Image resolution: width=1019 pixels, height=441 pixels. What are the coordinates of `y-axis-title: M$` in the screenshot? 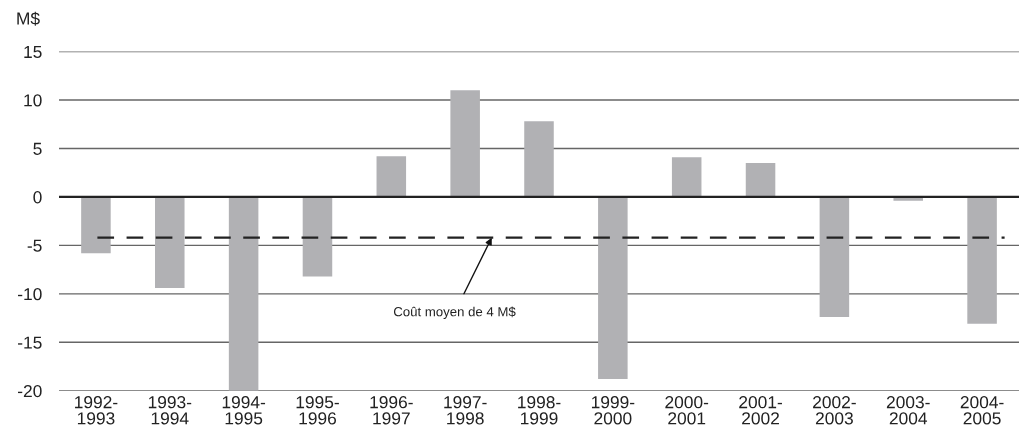 It's located at (28, 18).